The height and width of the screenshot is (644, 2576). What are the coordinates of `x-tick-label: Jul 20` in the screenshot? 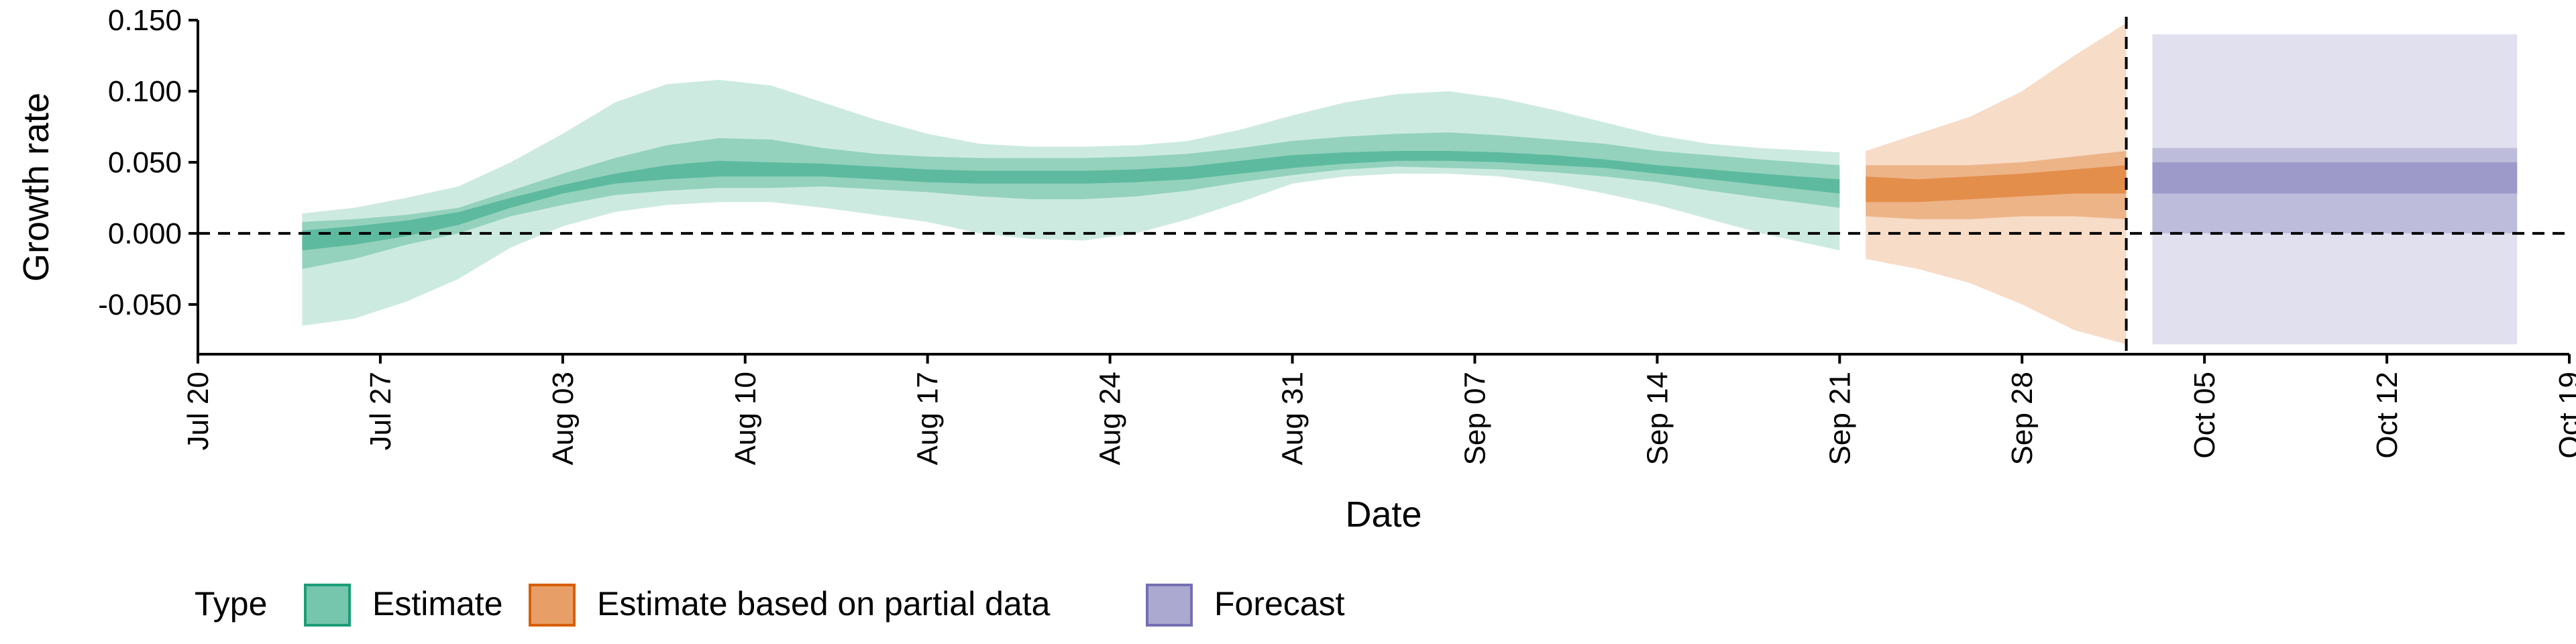 It's located at (198, 411).